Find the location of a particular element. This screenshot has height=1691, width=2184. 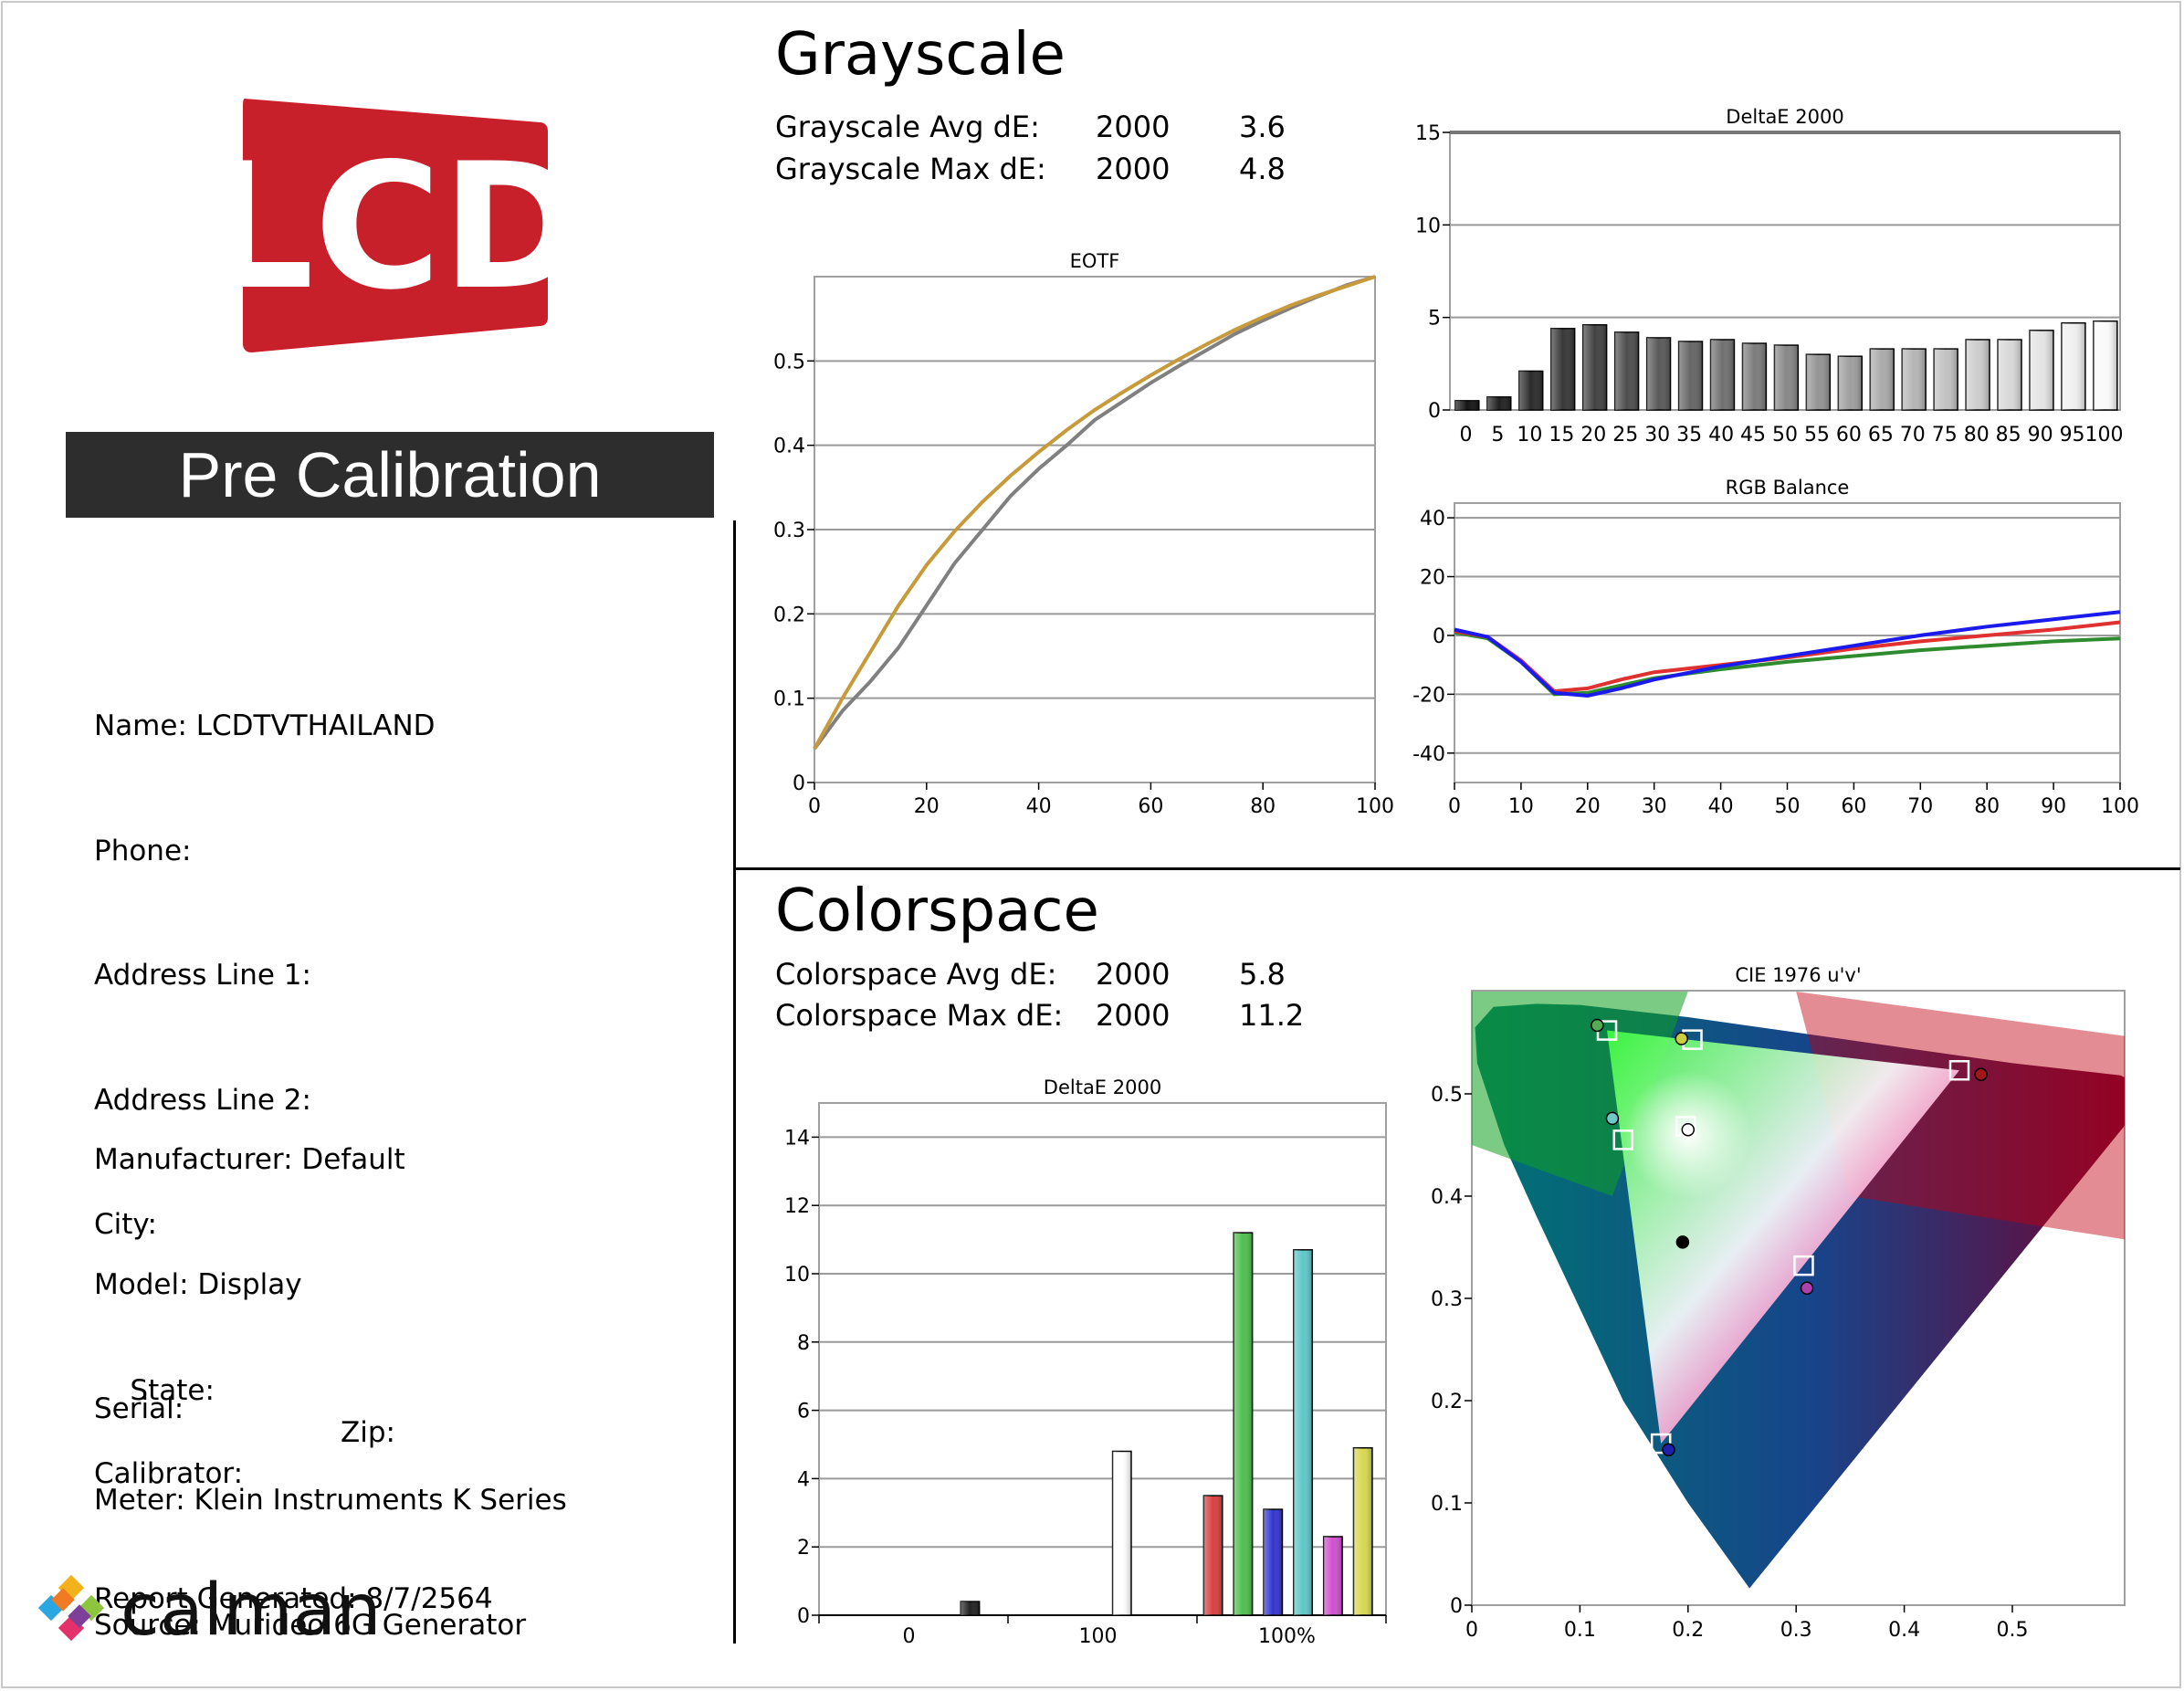

info-meter: Meter: Klein Instruments K Series is located at coordinates (331, 1500).